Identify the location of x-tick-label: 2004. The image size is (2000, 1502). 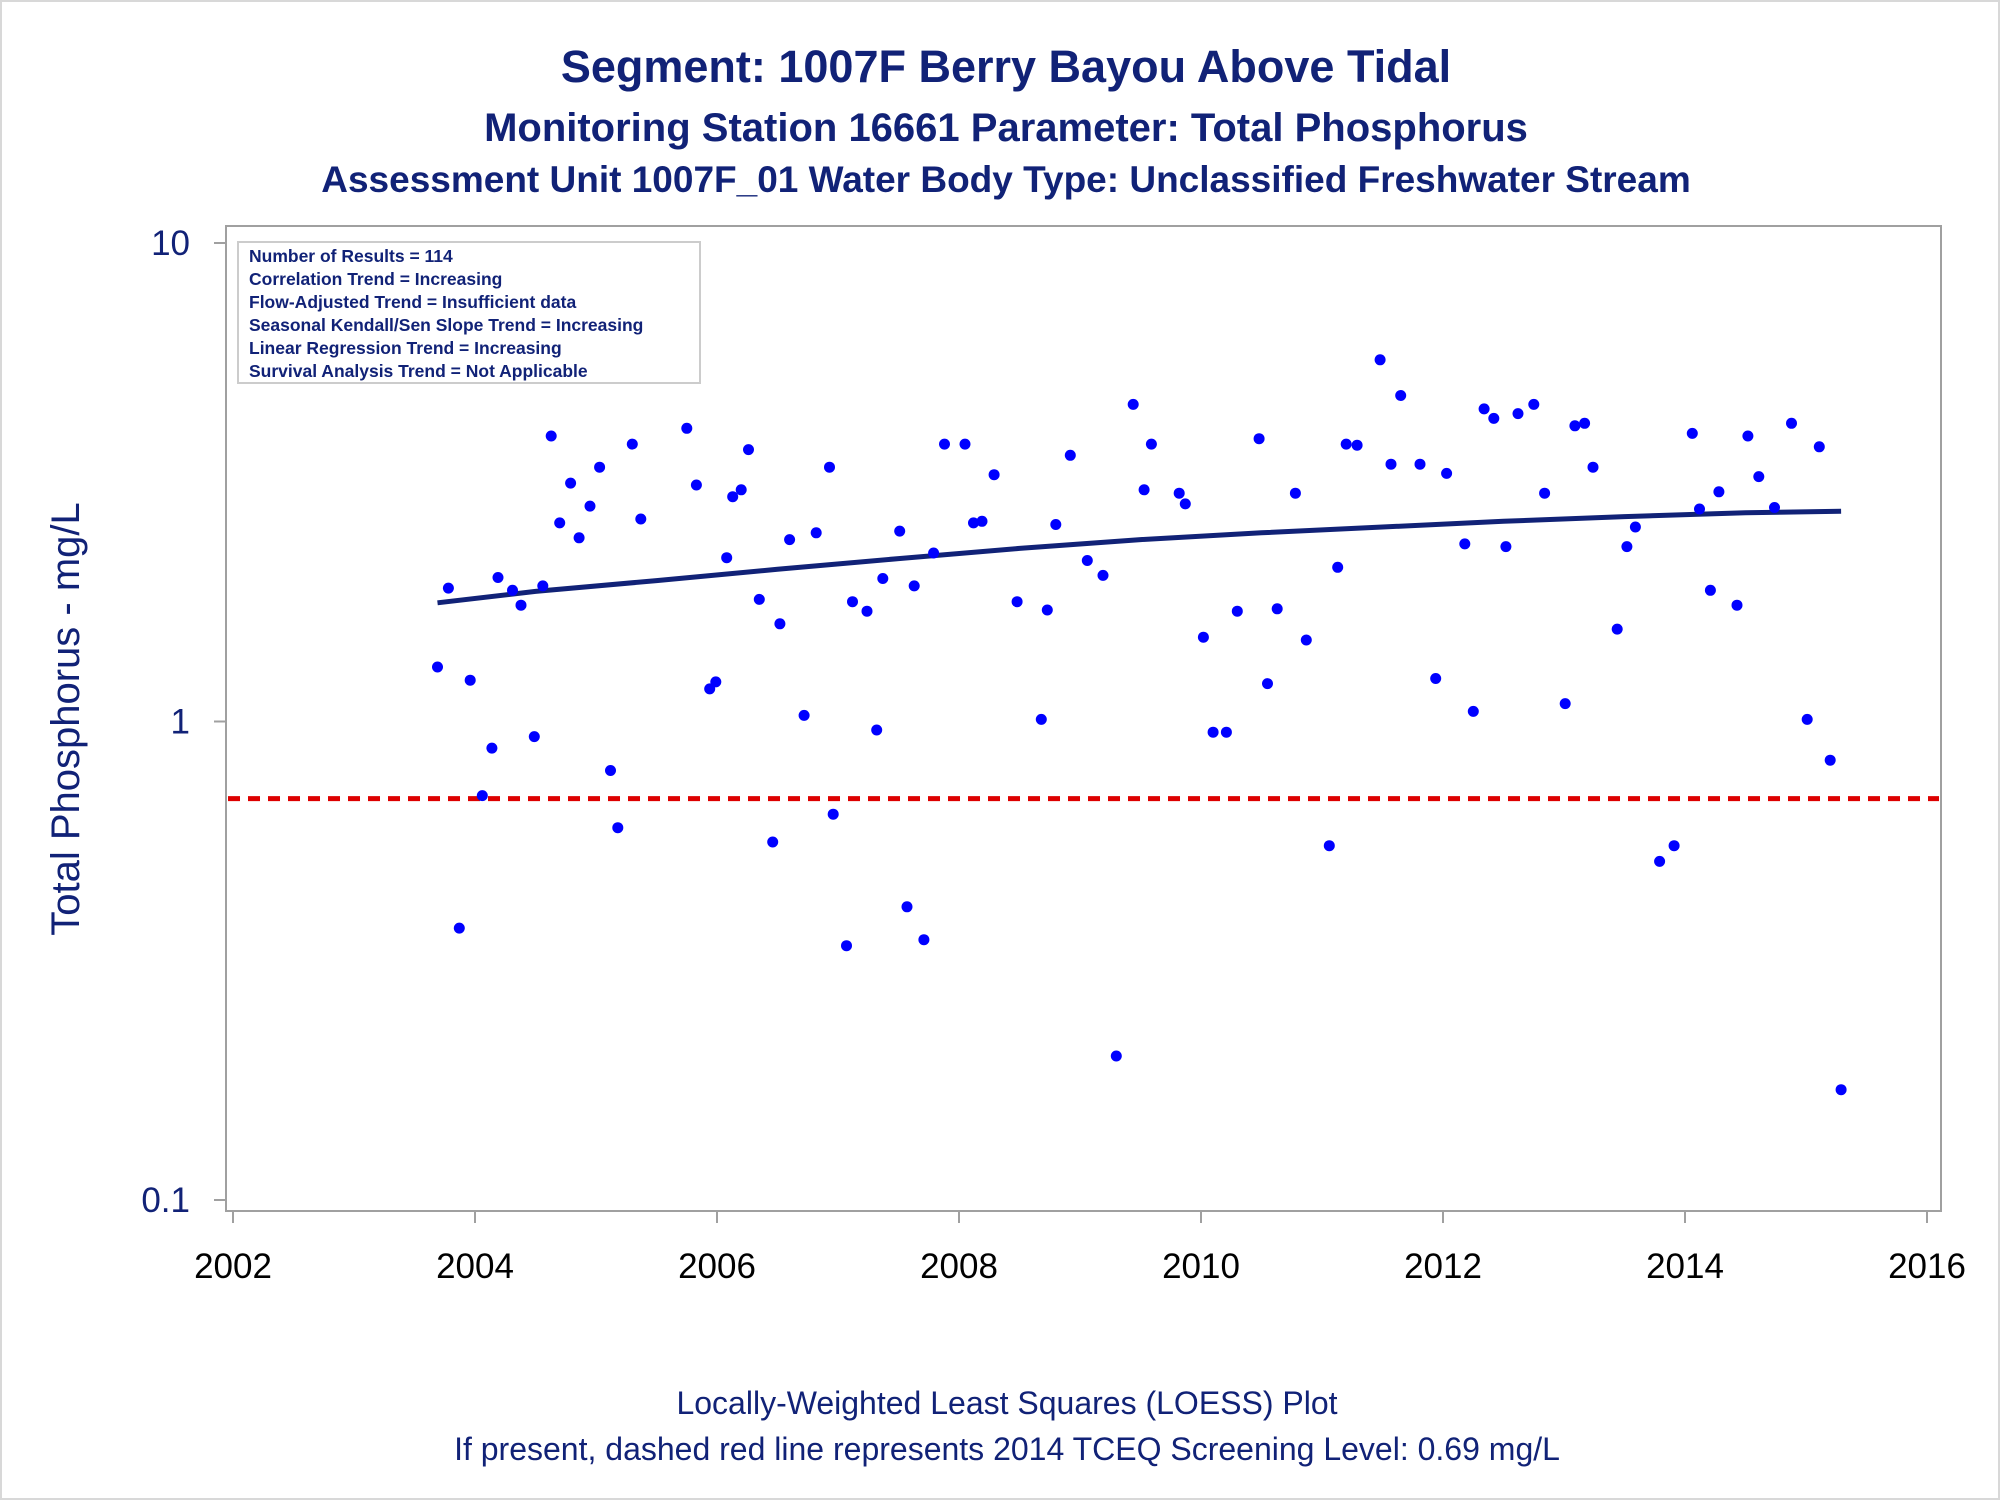
(475, 1266).